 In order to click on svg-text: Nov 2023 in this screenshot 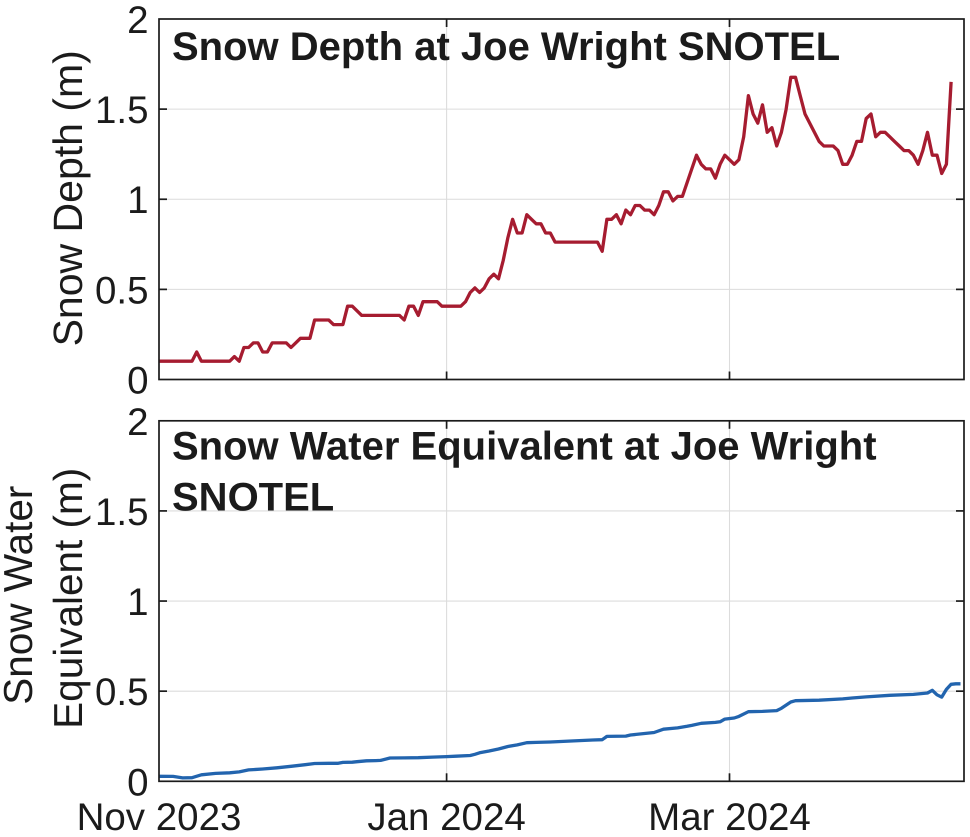, I will do `click(159, 816)`.